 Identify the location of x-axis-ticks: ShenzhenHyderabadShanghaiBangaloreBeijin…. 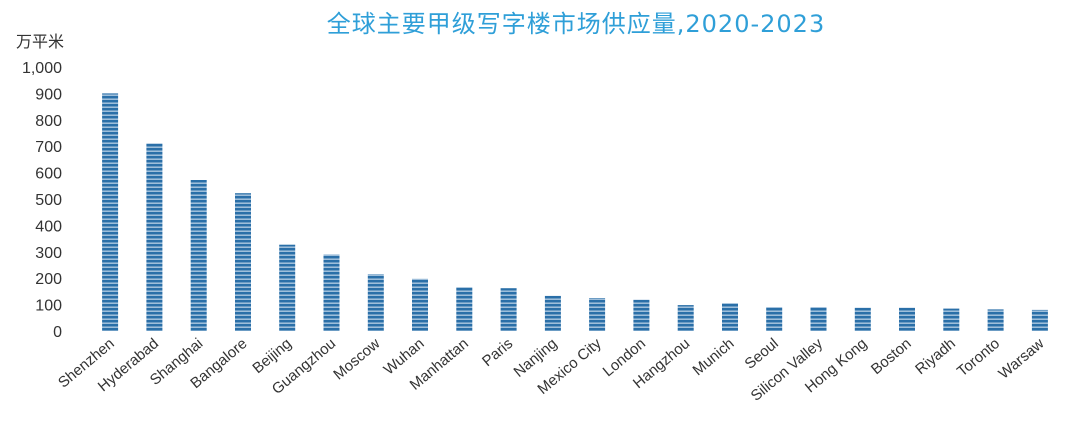
(551, 370).